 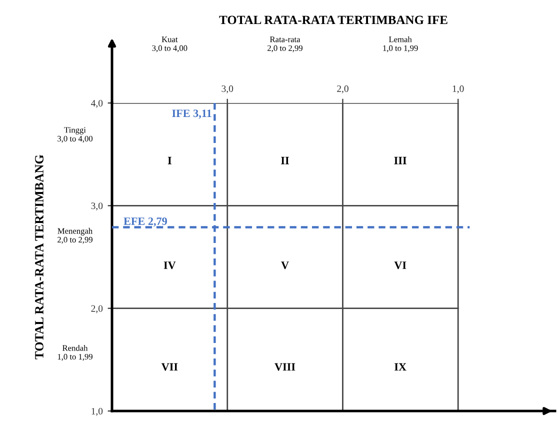 I want to click on y-tick-label: 2,0, so click(x=97, y=309).